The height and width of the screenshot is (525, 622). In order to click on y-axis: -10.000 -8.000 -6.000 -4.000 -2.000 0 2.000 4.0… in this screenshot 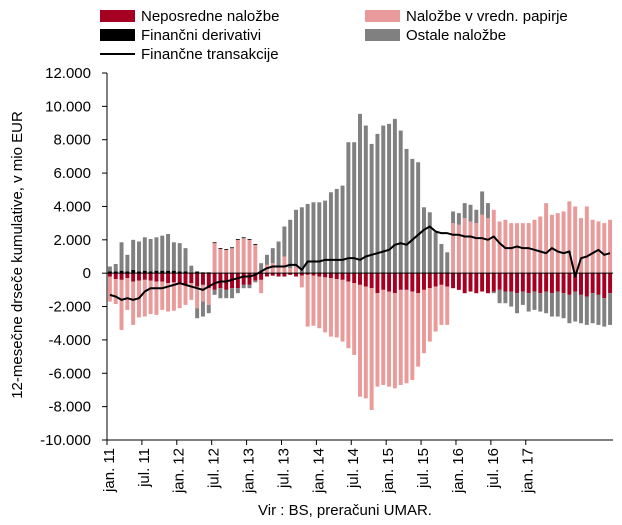, I will do `click(74, 257)`.